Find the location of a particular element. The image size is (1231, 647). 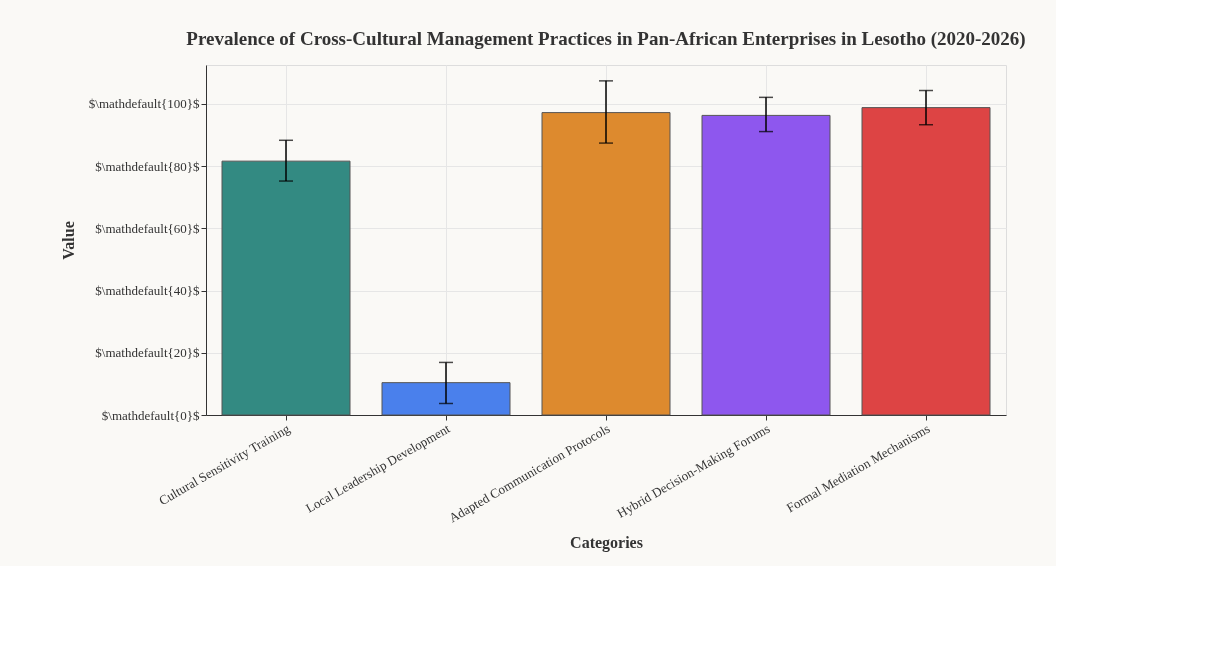

y-tick-label: $\mathdefault{20}$ is located at coordinates (147, 353).